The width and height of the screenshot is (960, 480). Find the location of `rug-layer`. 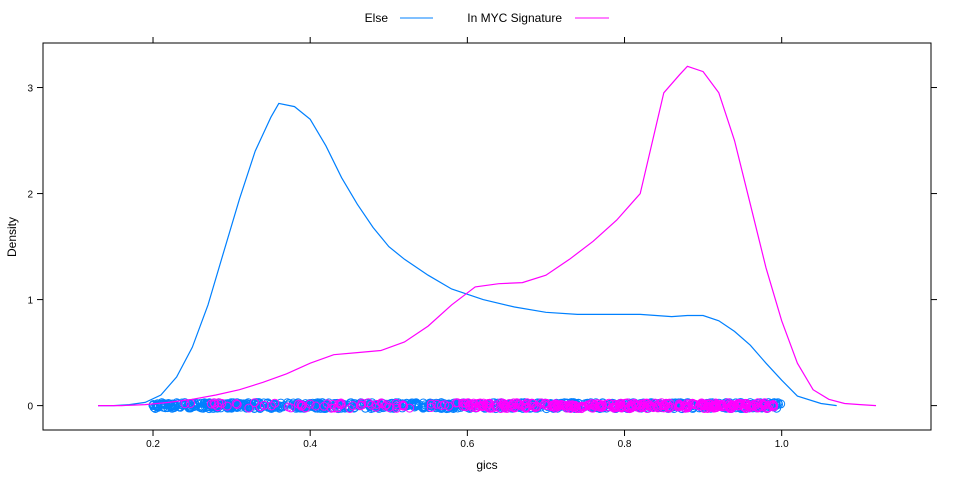

rug-layer is located at coordinates (467, 406).